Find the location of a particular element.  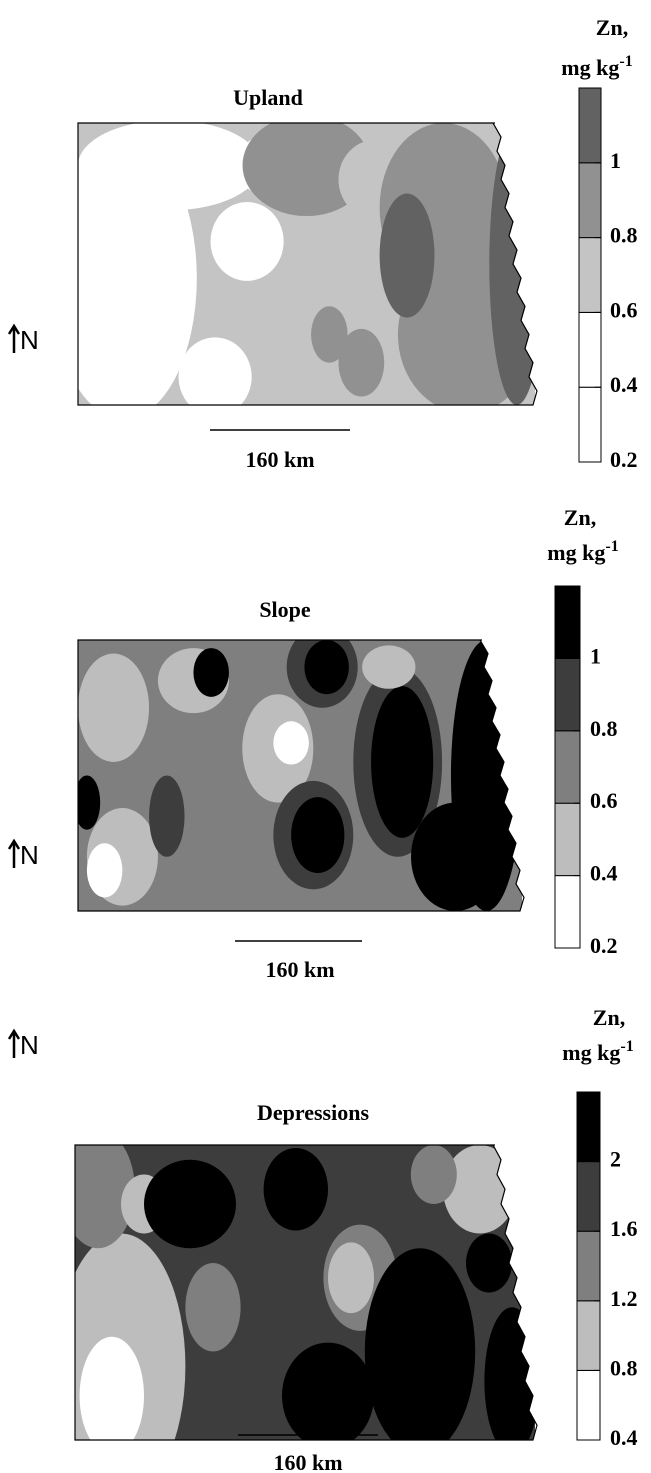

legend-tick-label: 2 is located at coordinates (615, 1159).